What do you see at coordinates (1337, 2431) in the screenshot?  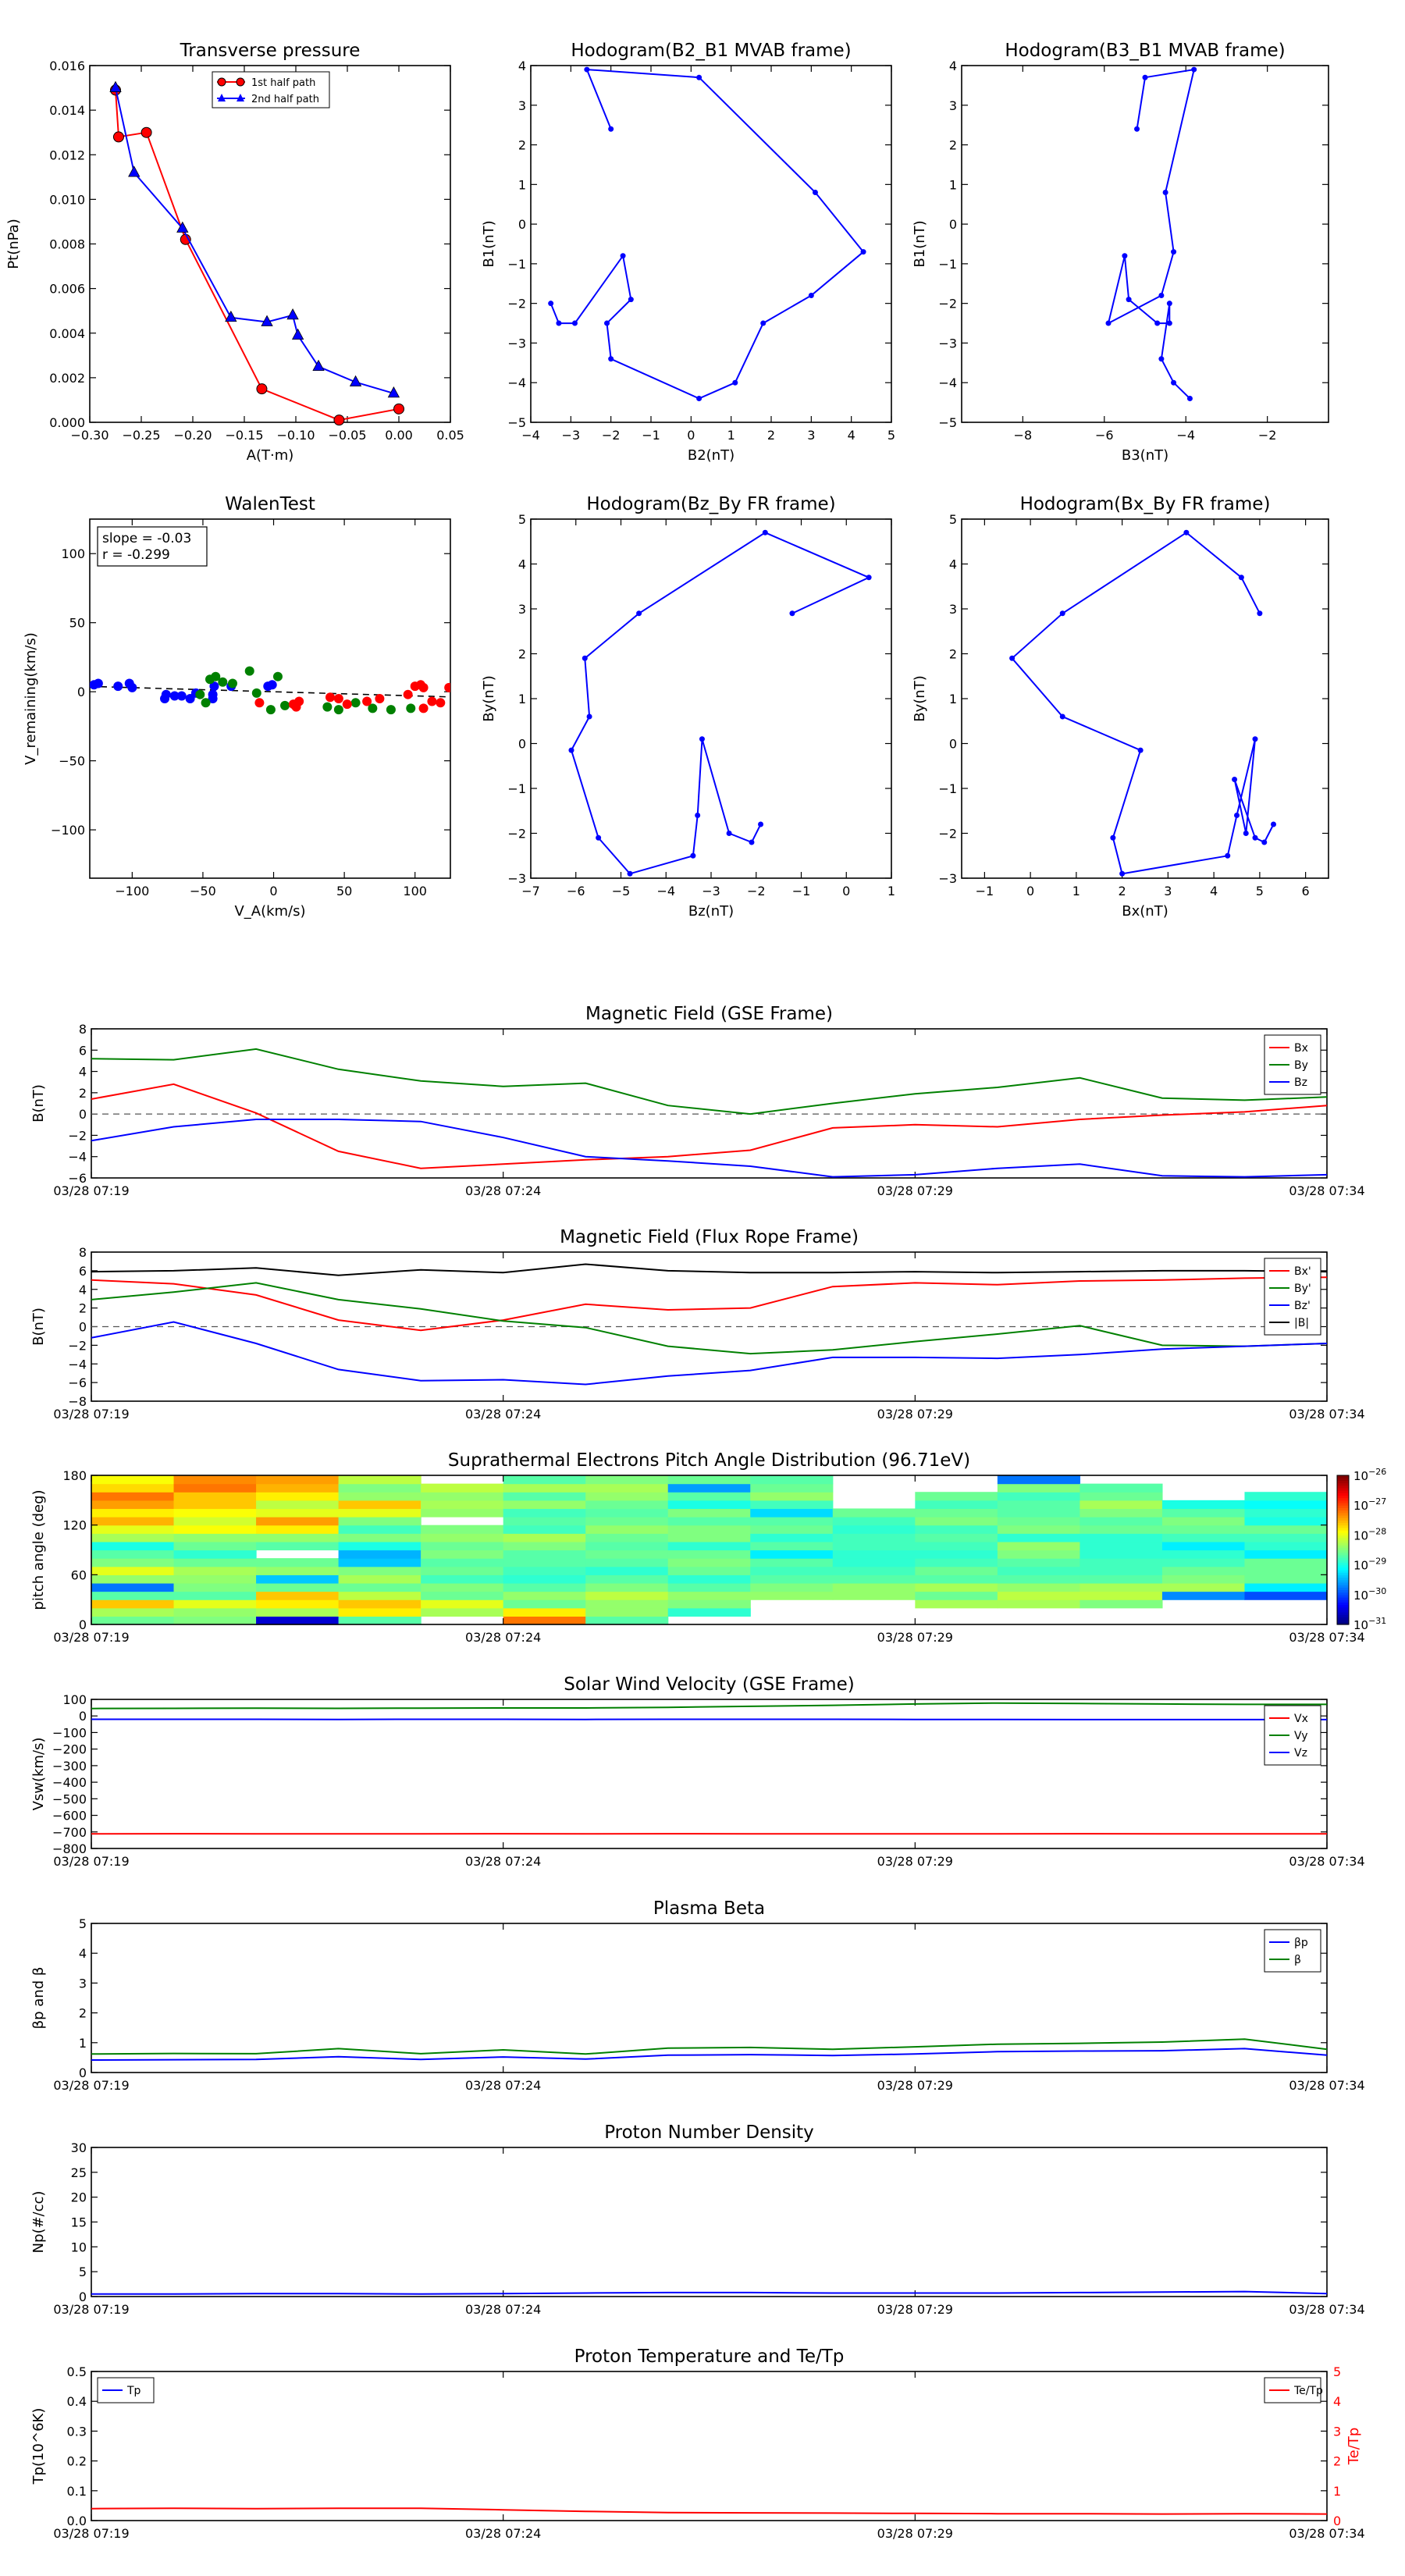 I see `y-tick-label-right: 3` at bounding box center [1337, 2431].